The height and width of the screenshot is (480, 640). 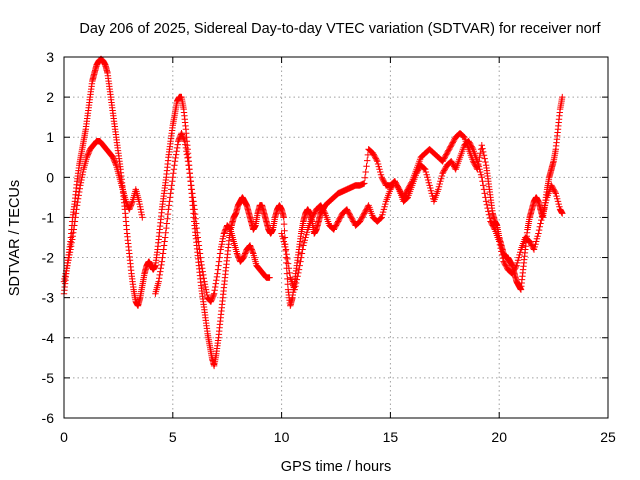 What do you see at coordinates (48, 237) in the screenshot?
I see `y-tick-labels: -6 -5 -4 -3 -2 -1 0 1 2 3` at bounding box center [48, 237].